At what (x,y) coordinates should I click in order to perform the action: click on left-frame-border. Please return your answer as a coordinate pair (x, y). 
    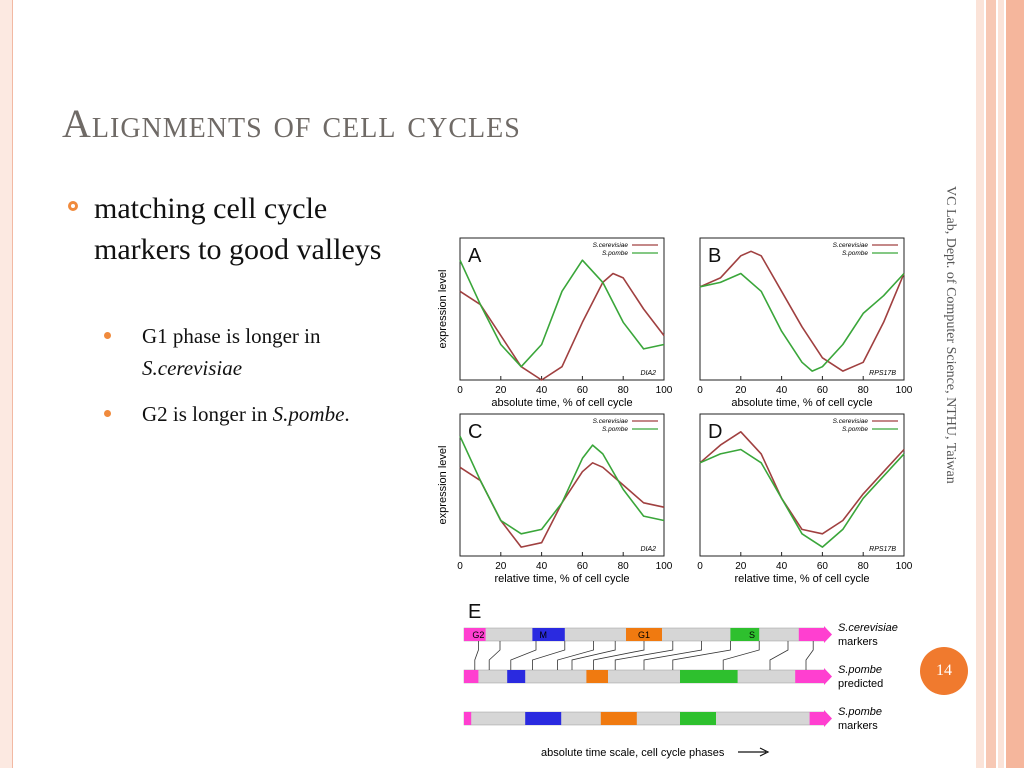
    Looking at the image, I should click on (6, 384).